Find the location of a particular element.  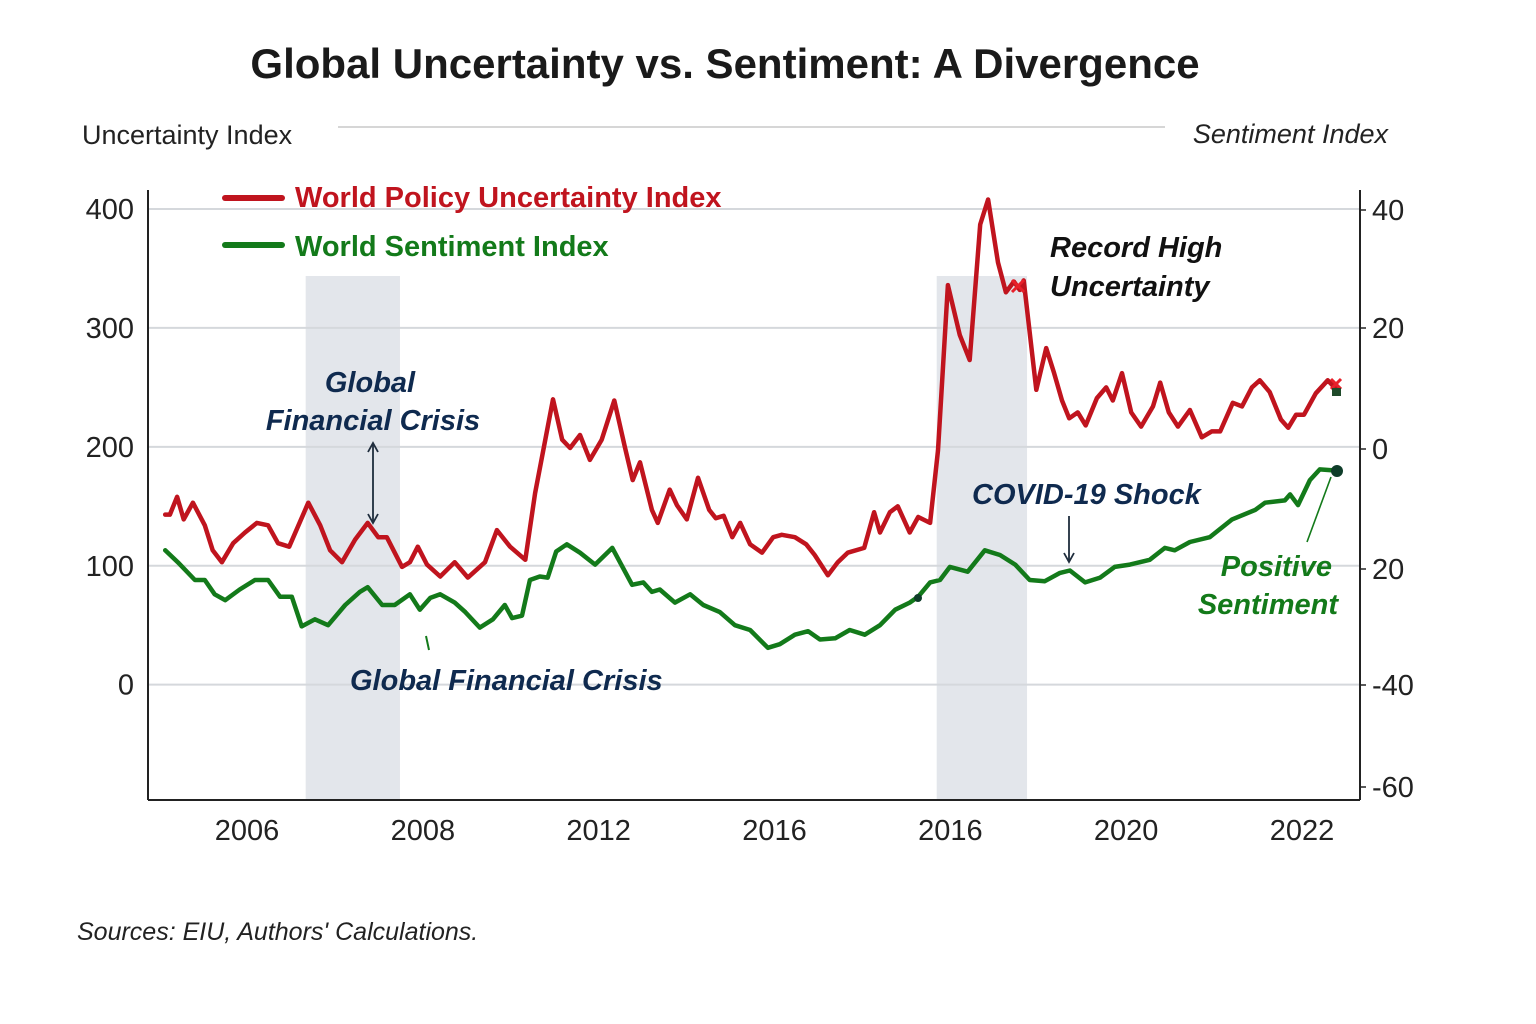

annotation-covid-text: COVID-19 Shock is located at coordinates (1087, 495).